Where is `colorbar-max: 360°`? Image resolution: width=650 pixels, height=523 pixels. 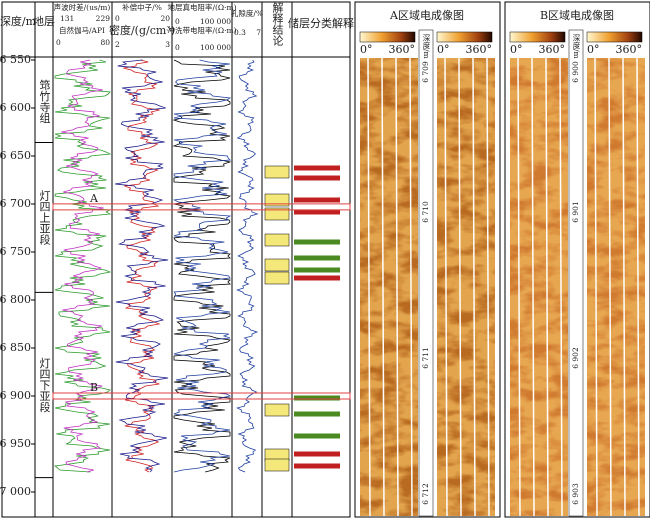 colorbar-max: 360° is located at coordinates (629, 49).